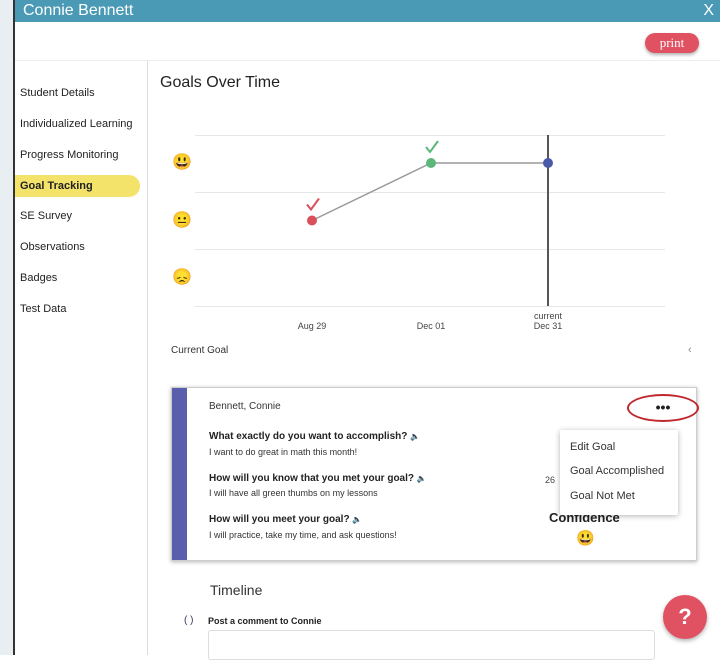 The image size is (720, 660). What do you see at coordinates (78, 10) in the screenshot?
I see `window-title: Connie Bennett` at bounding box center [78, 10].